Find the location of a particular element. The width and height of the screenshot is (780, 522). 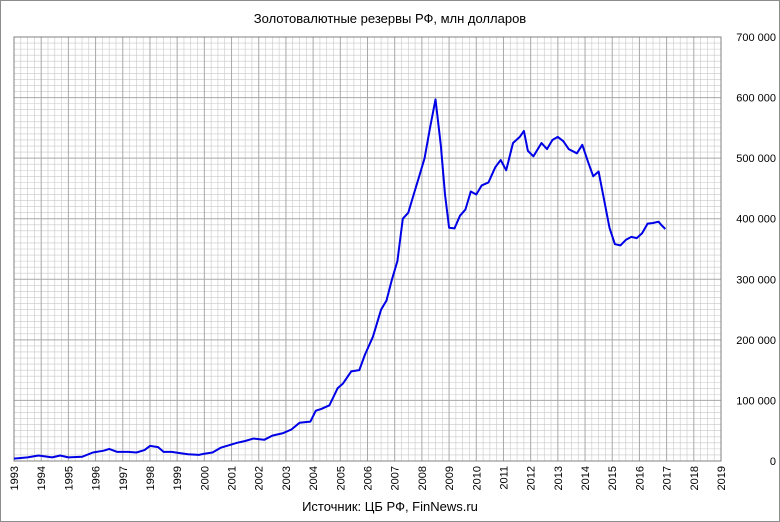

x-tick-label: 2012 is located at coordinates (532, 478).